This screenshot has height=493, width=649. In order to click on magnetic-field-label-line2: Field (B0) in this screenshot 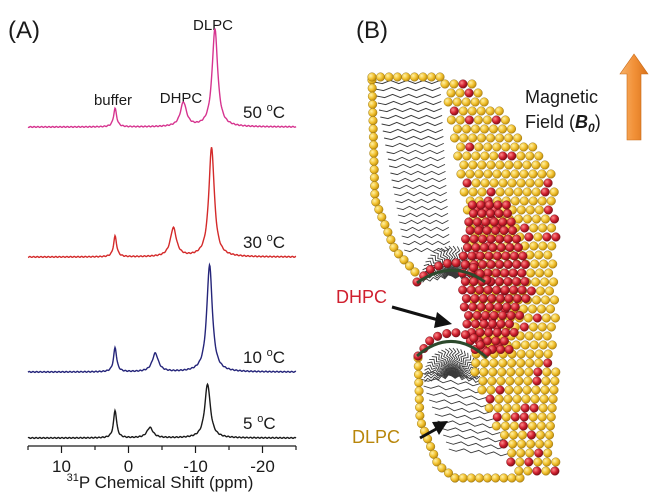, I will do `click(563, 123)`.